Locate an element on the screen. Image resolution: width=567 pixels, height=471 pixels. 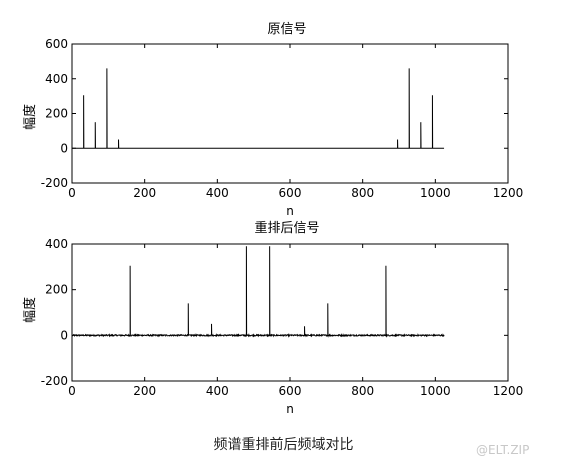
chart-title: 重排后信号 is located at coordinates (286, 228).